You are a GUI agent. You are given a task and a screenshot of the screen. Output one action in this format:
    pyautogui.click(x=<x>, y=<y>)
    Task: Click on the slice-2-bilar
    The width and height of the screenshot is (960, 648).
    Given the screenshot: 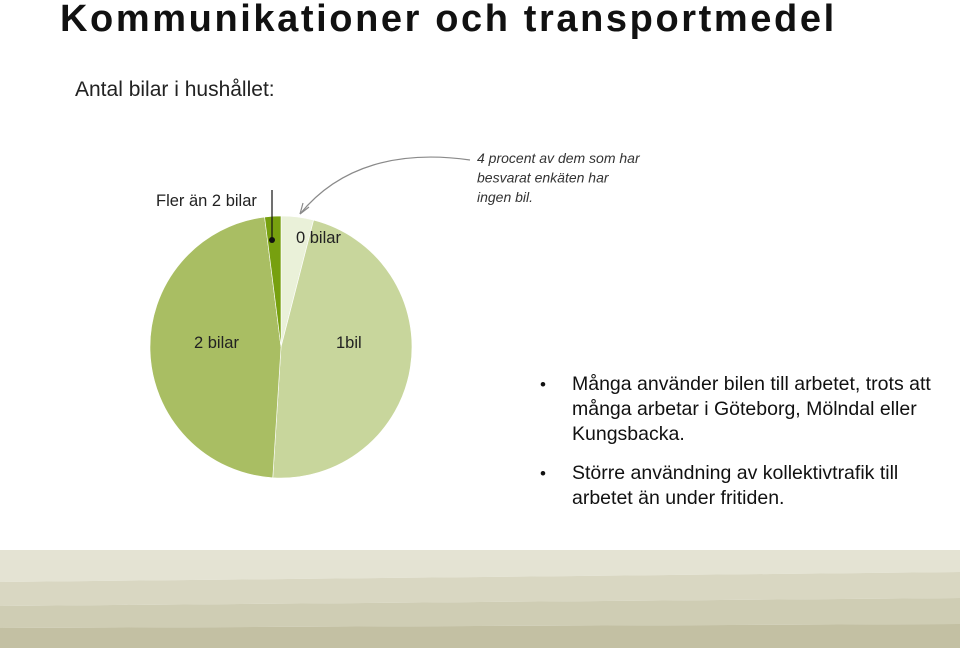 What is the action you would take?
    pyautogui.click(x=215, y=347)
    